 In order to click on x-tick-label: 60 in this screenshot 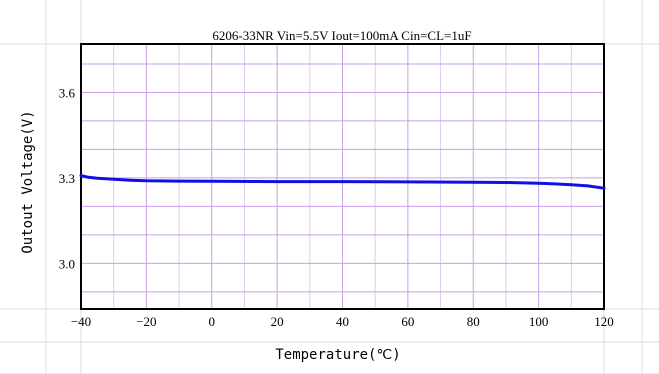, I will do `click(407, 321)`.